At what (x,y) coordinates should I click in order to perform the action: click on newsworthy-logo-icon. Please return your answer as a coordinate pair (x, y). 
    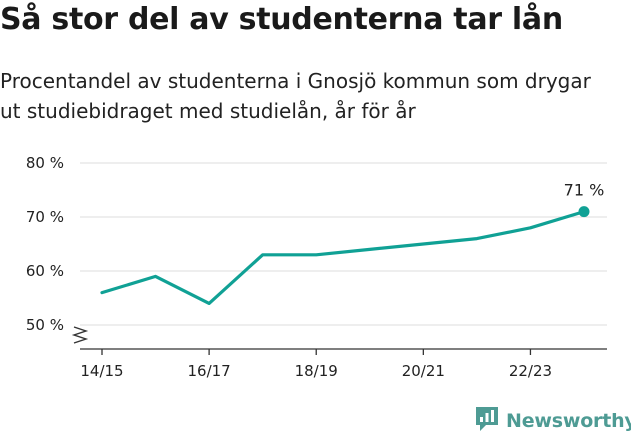
    Looking at the image, I should click on (487, 421).